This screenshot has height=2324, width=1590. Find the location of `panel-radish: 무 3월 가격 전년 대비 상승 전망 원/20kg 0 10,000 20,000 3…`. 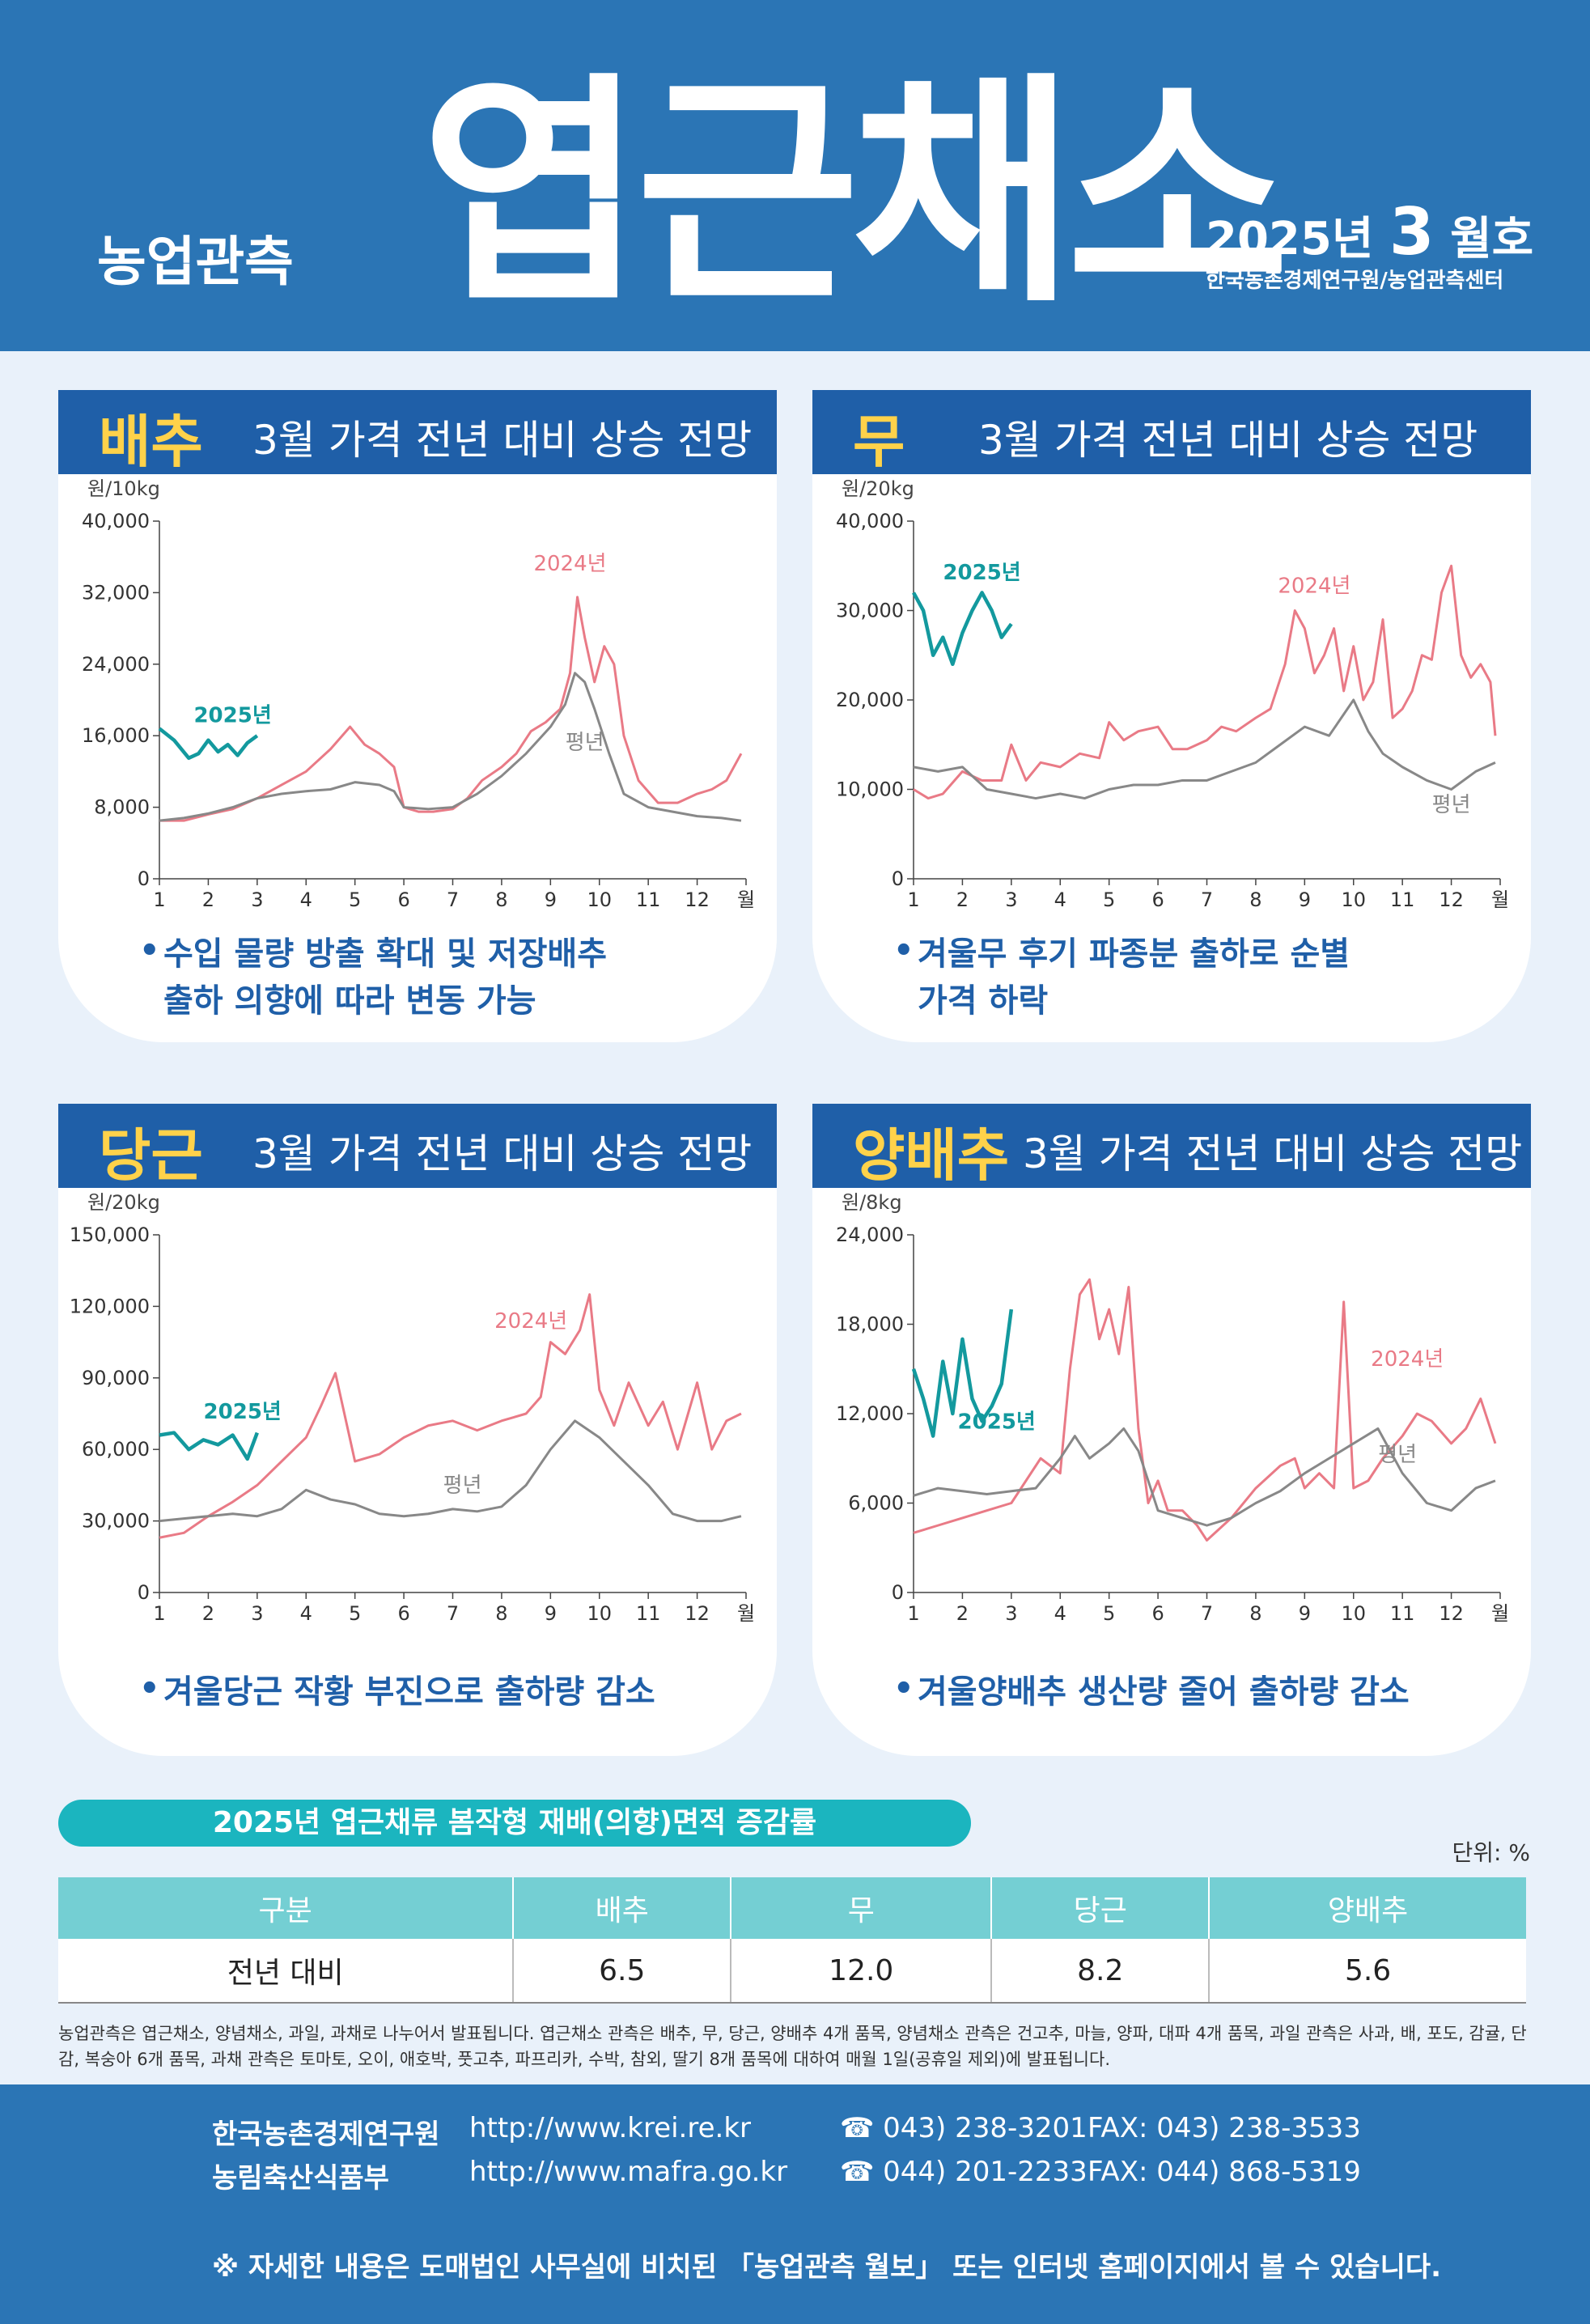

panel-radish: 무 3월 가격 전년 대비 상승 전망 원/20kg 0 10,000 20,000 3… is located at coordinates (1171, 716).